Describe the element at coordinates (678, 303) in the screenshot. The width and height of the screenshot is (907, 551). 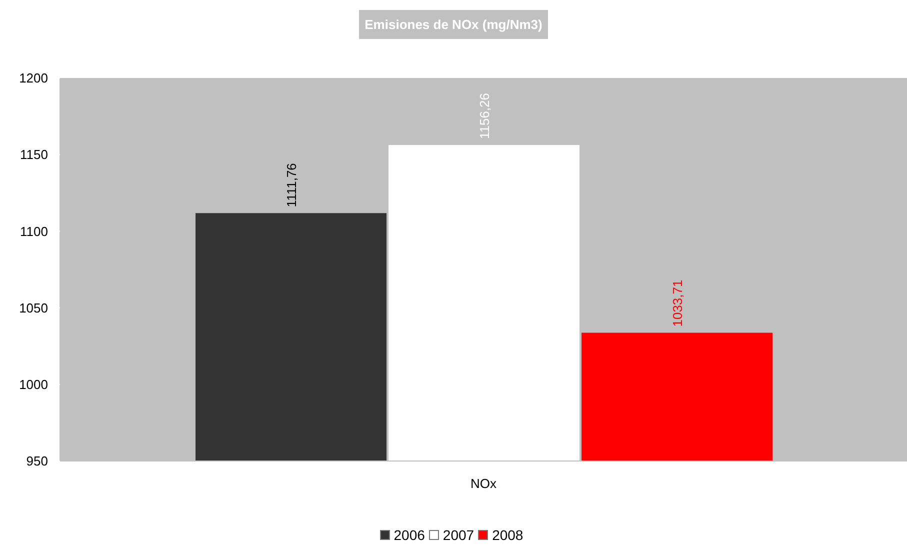
I see `data-label: 1033,71` at that location.